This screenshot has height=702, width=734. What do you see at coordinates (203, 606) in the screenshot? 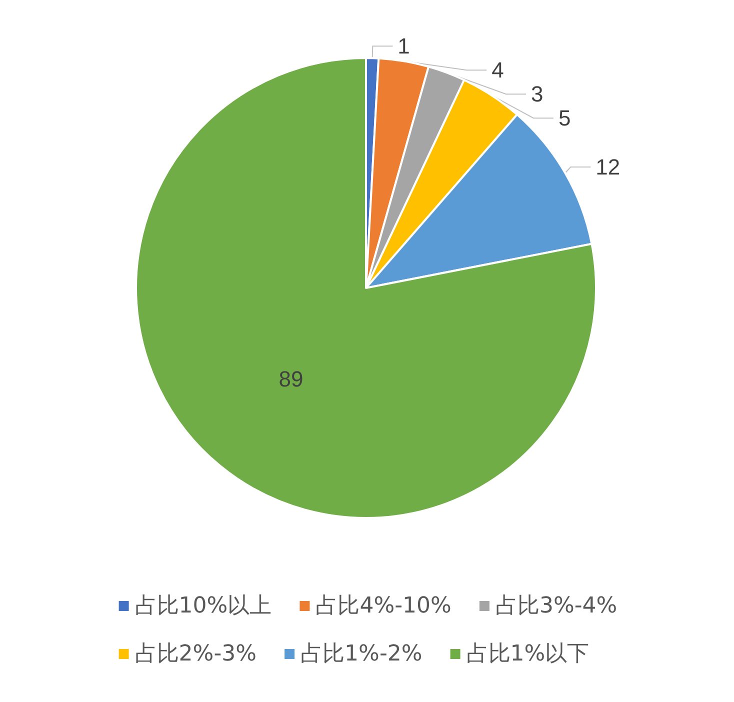
I see `legend-label: 占比10%以上` at bounding box center [203, 606].